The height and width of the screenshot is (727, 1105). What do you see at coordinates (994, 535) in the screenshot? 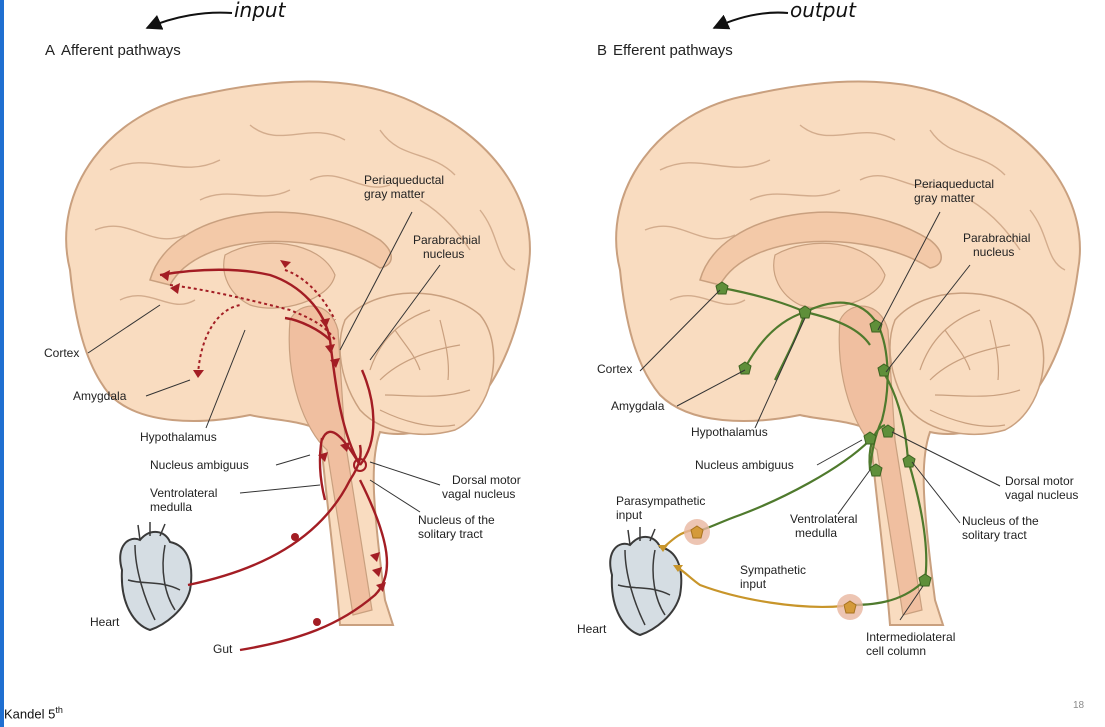
I see `label-b-nts-2: solitary tract` at bounding box center [994, 535].